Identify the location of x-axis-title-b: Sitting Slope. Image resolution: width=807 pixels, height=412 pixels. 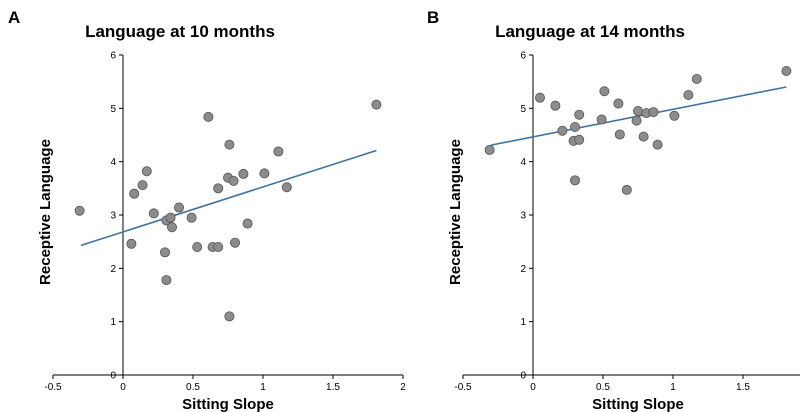
(638, 404).